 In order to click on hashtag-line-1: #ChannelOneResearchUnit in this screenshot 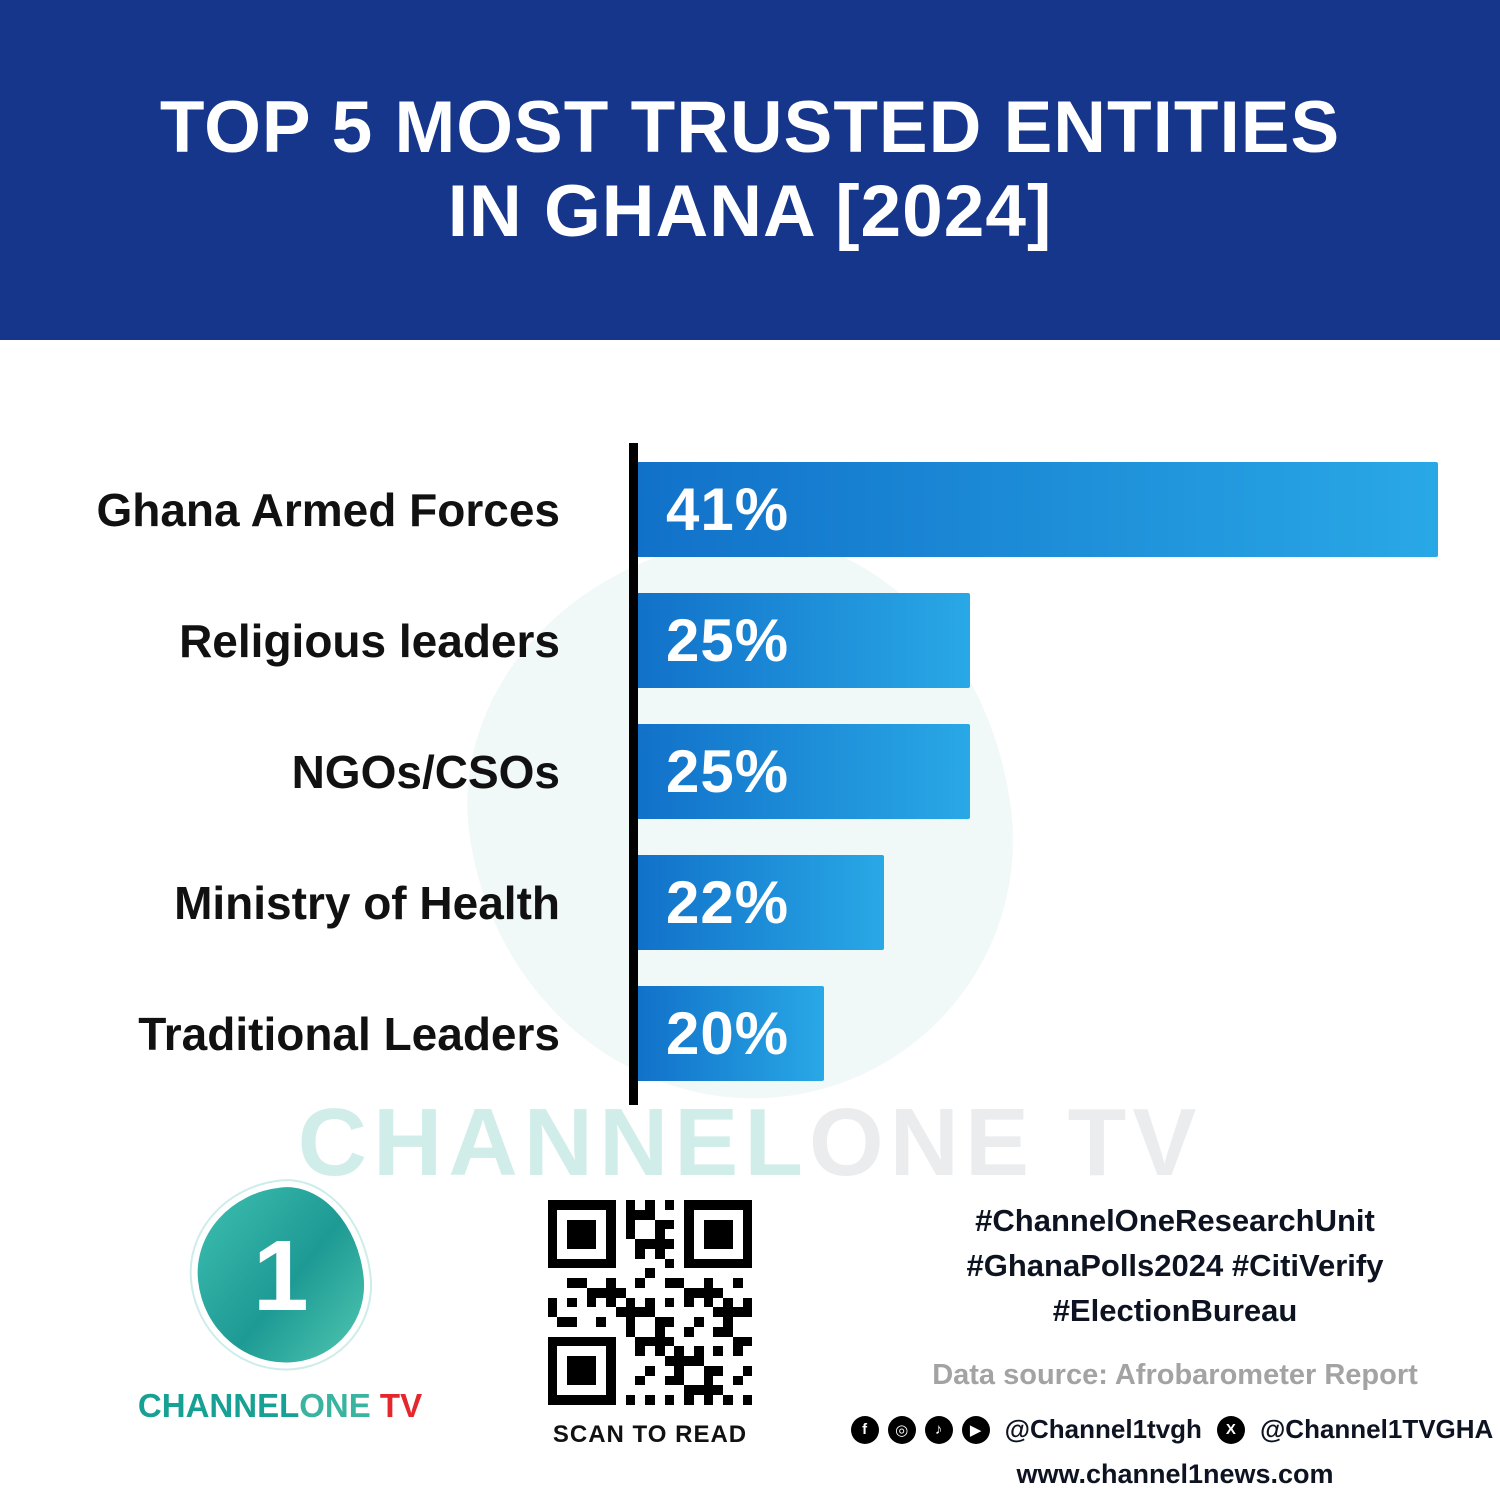, I will do `click(1175, 1220)`.